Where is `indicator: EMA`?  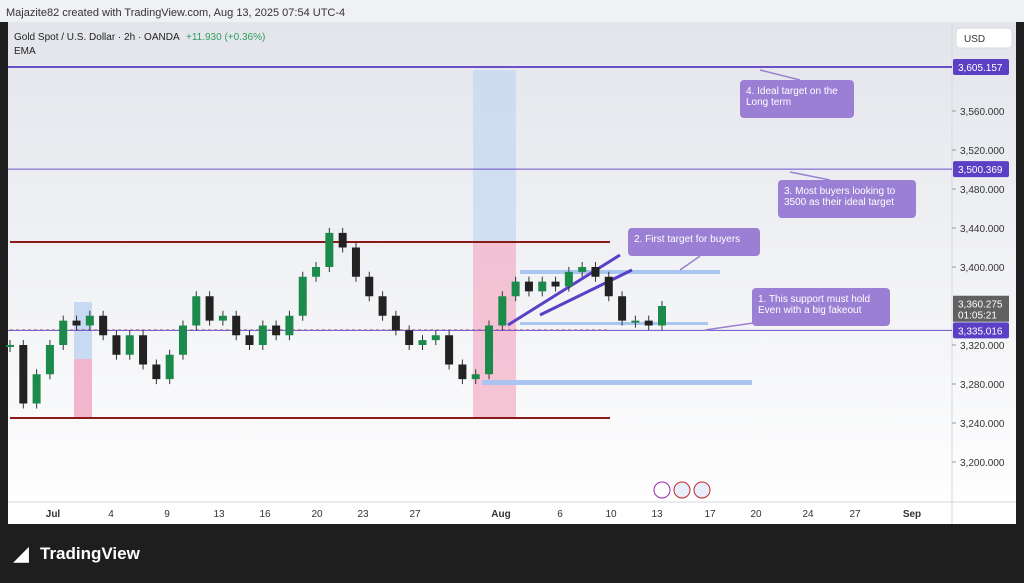
indicator: EMA is located at coordinates (25, 51).